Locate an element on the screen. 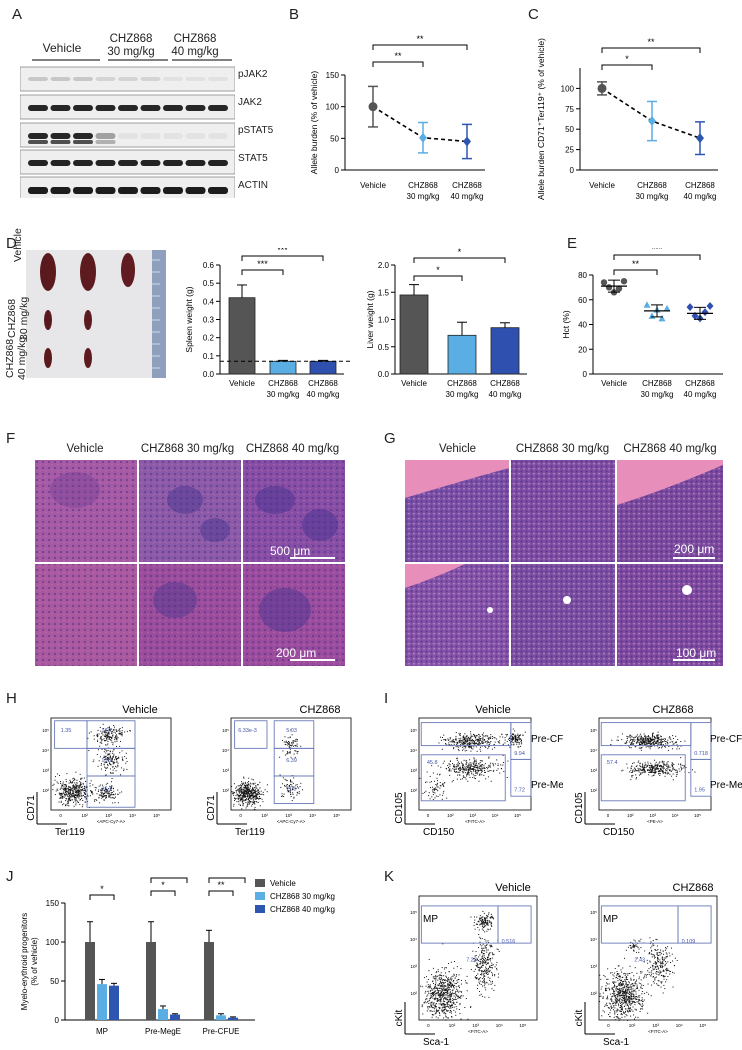  flowK1-x-tick-label: 10⁴ is located at coordinates (499, 1025).